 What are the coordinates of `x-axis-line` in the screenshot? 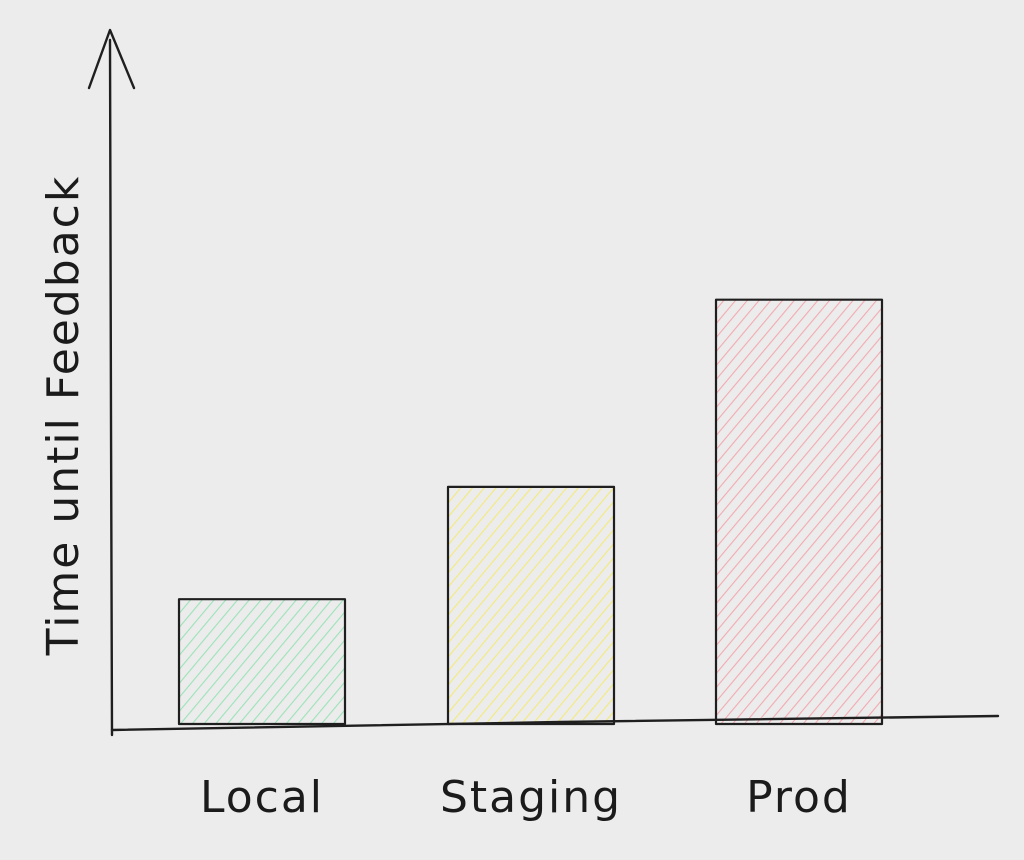 It's located at (555, 723).